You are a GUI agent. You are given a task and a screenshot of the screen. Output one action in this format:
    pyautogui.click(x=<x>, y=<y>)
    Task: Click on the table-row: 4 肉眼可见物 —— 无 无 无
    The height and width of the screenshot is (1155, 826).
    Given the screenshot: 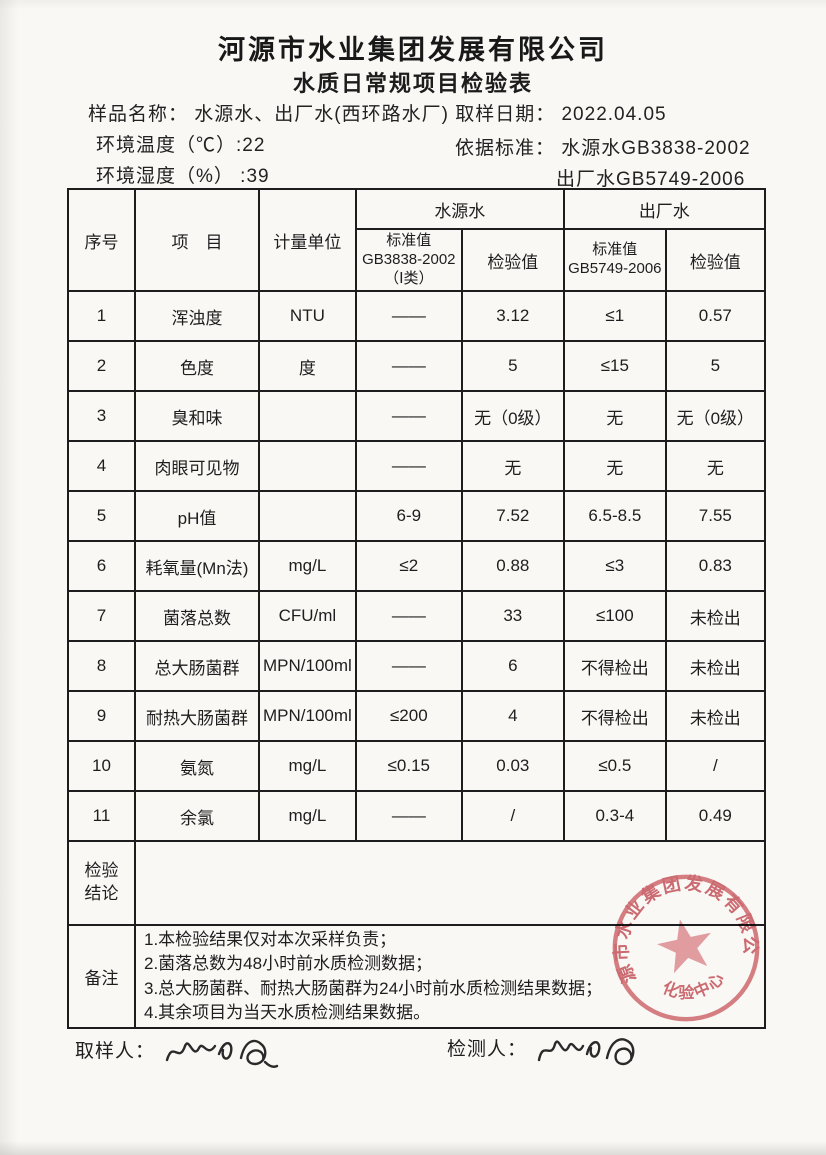 What is the action you would take?
    pyautogui.click(x=416, y=466)
    